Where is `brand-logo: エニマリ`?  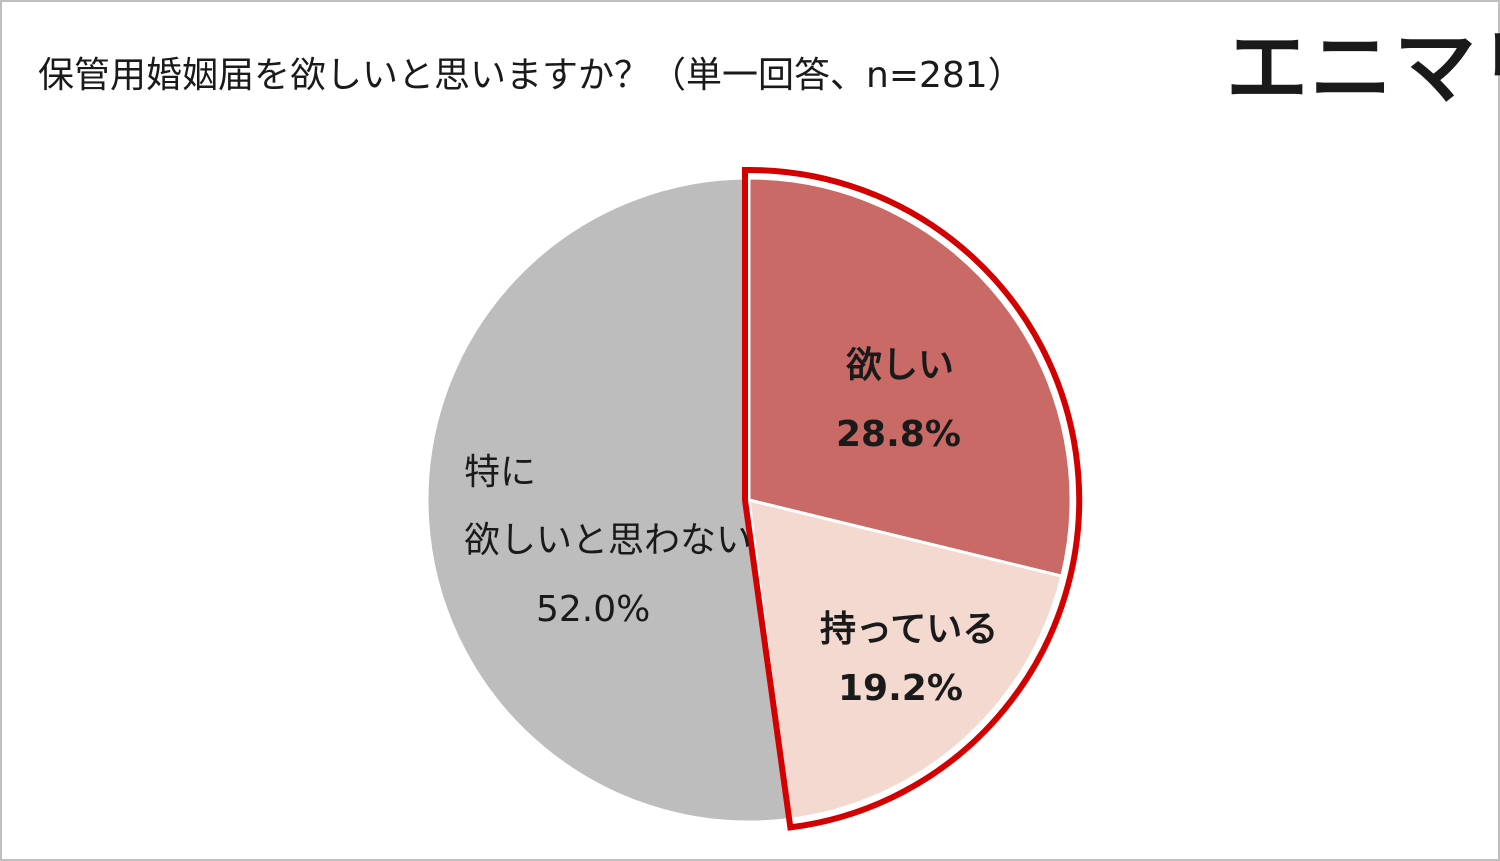
brand-logo: エニマリ is located at coordinates (1363, 68).